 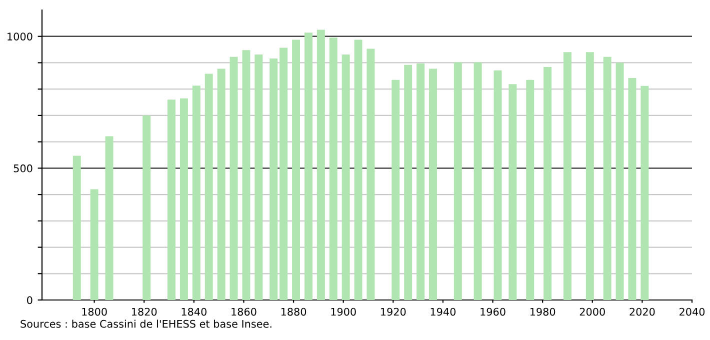 What do you see at coordinates (493, 312) in the screenshot?
I see `x-tick-label: 1960` at bounding box center [493, 312].